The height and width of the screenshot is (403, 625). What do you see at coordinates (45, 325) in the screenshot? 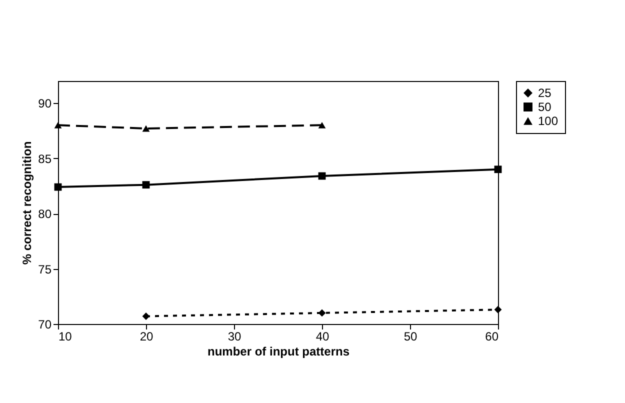
I see `y-tick-label: 70` at bounding box center [45, 325].